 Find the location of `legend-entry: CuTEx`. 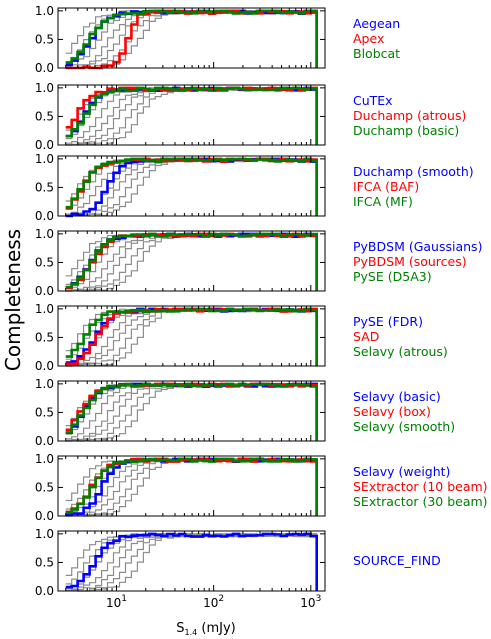

legend-entry: CuTEx is located at coordinates (373, 100).